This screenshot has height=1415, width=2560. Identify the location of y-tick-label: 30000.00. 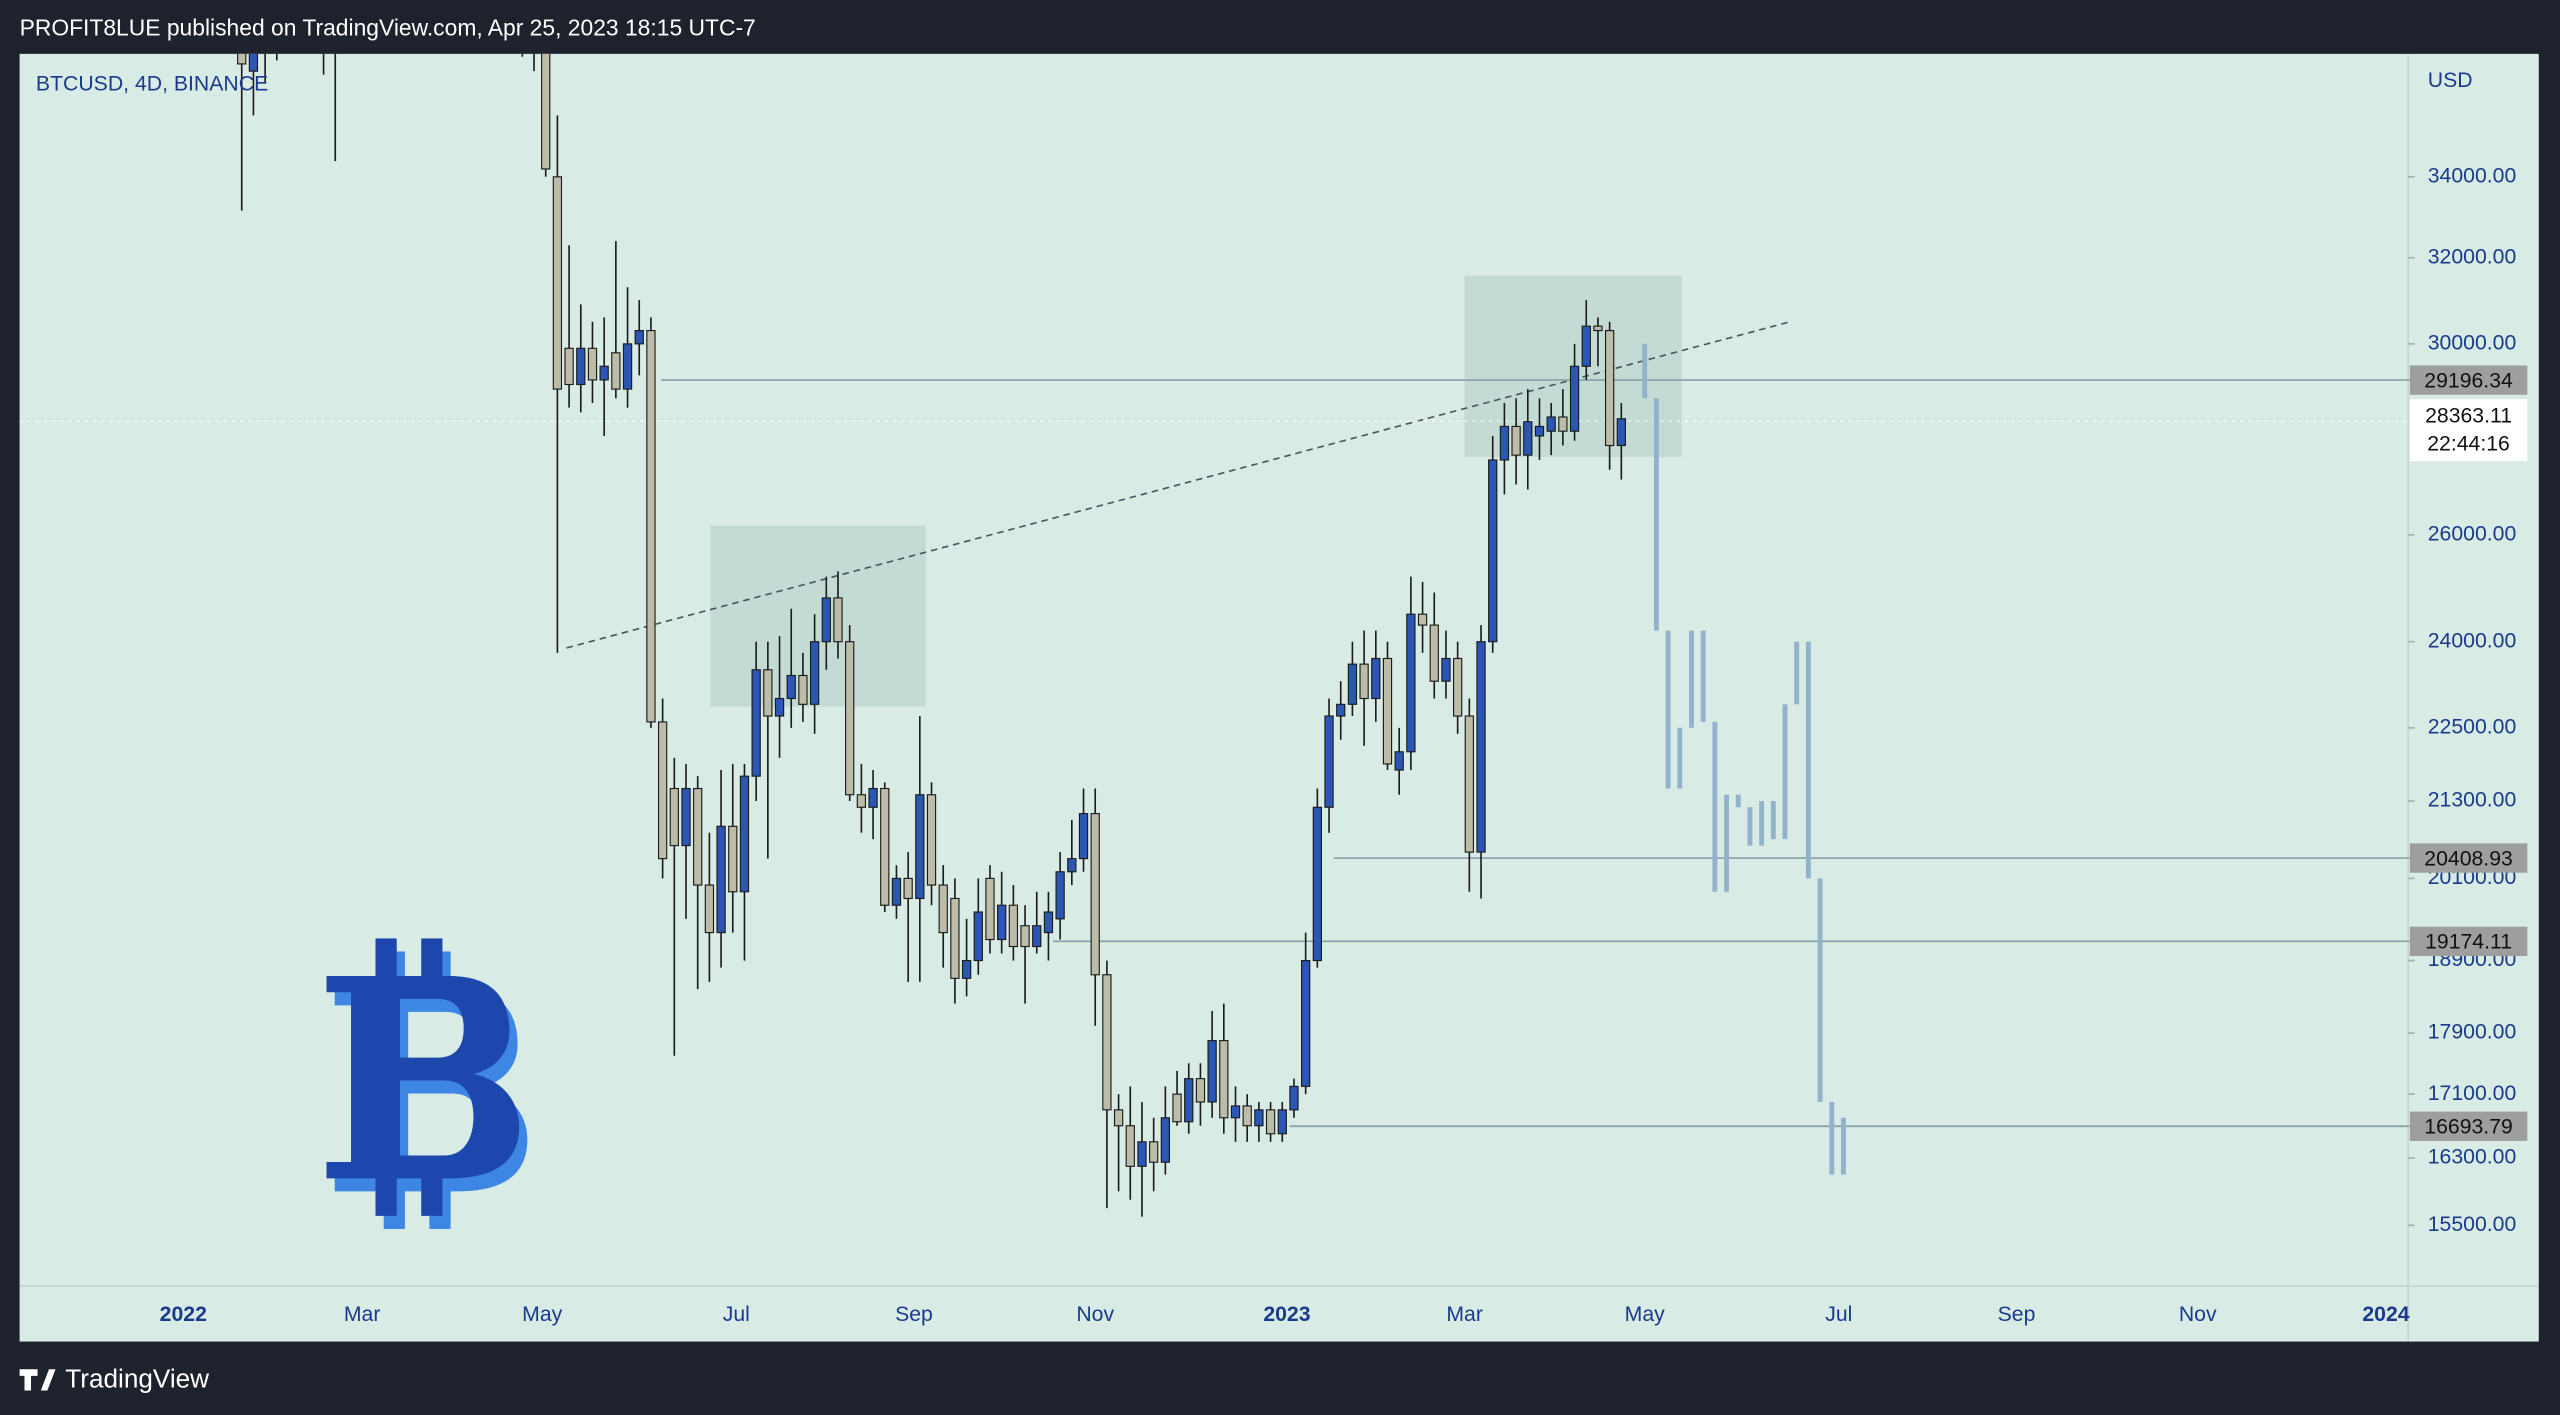
(2472, 342).